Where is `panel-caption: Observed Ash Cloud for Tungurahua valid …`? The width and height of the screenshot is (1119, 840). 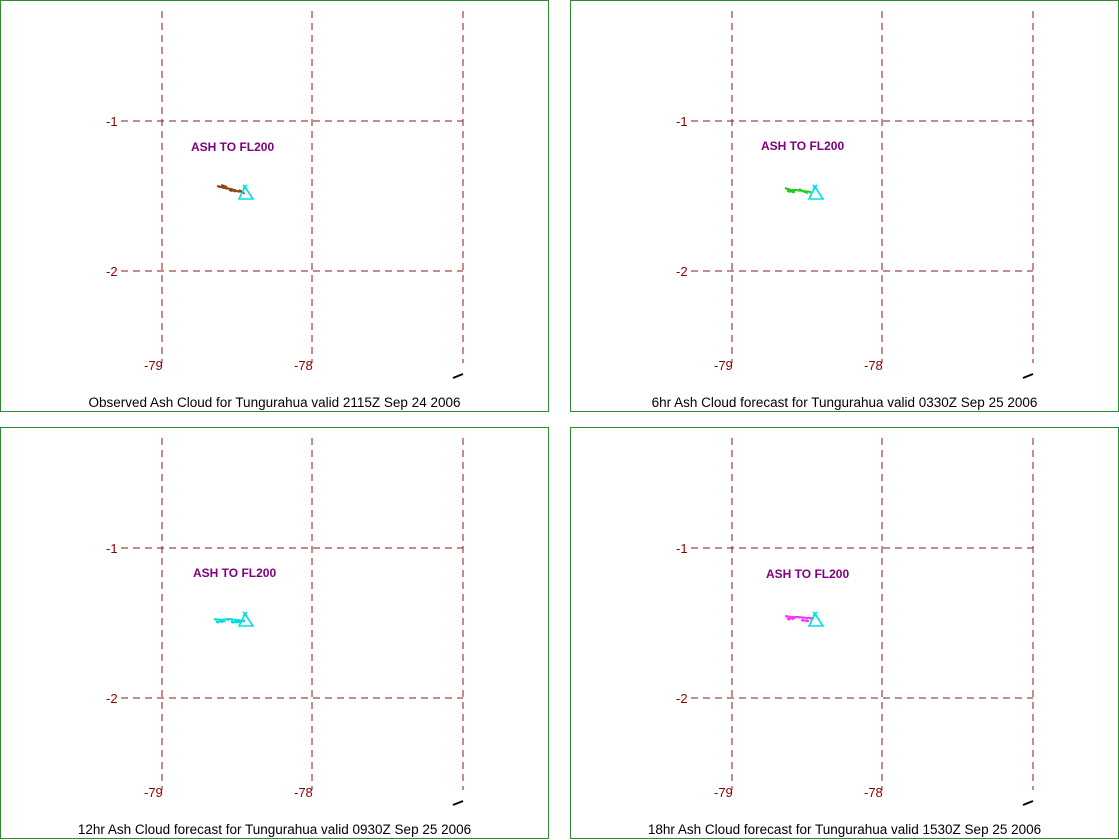 panel-caption: Observed Ash Cloud for Tungurahua valid … is located at coordinates (274, 402).